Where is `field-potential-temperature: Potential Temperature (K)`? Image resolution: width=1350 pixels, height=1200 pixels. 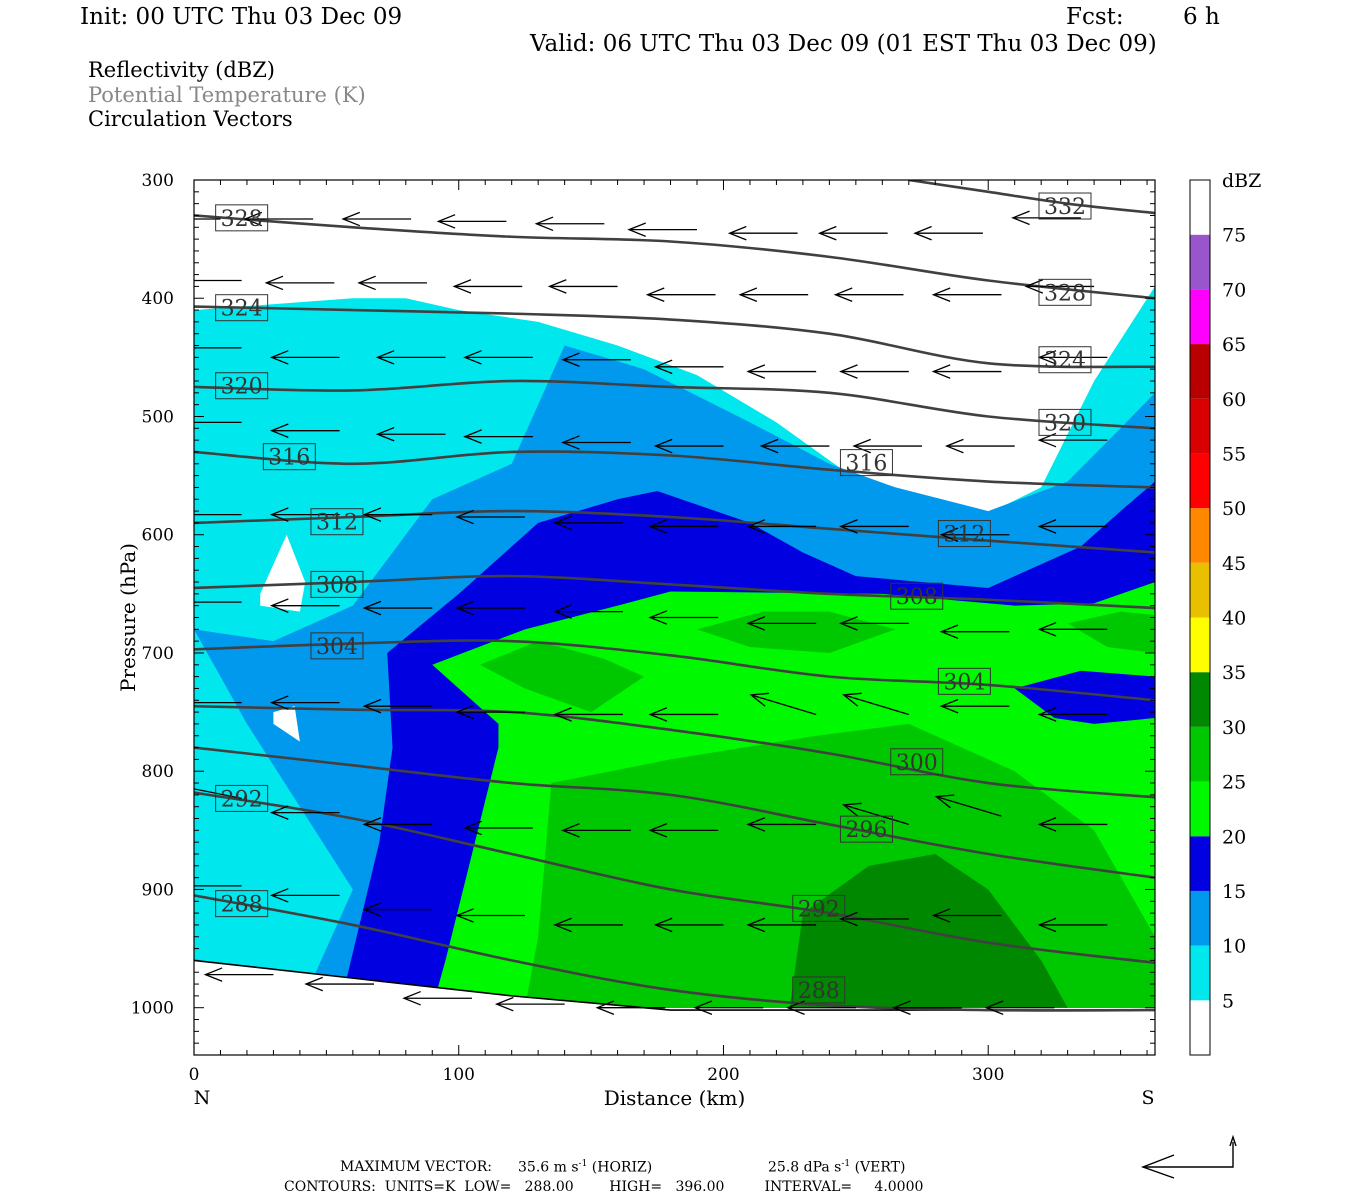
field-potential-temperature: Potential Temperature (K) is located at coordinates (227, 95).